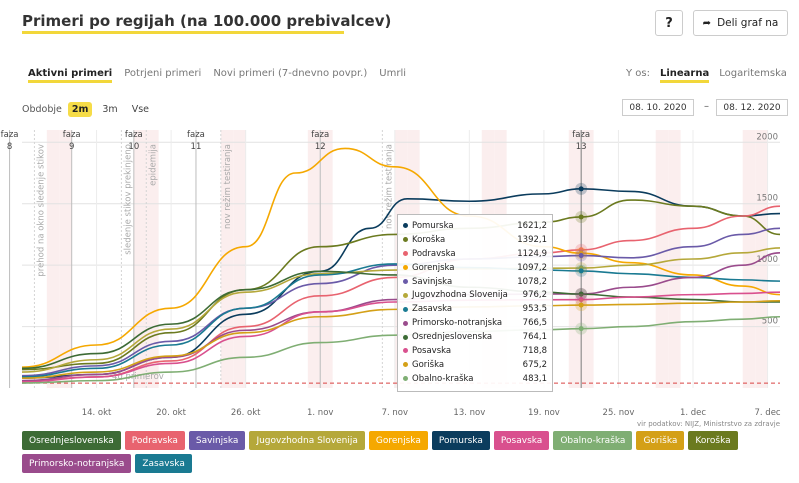 The width and height of the screenshot is (799, 483). Describe the element at coordinates (684, 75) in the screenshot. I see `y-axis-linear-option: Linearna` at that location.